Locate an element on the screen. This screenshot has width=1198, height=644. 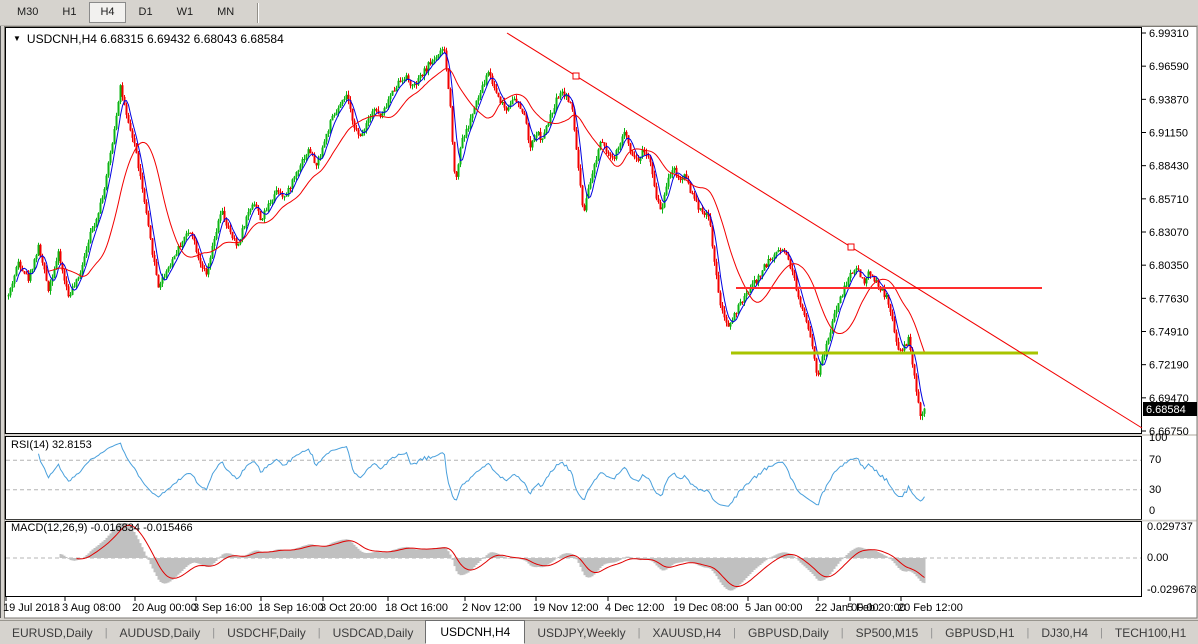
price-axis-label: 6.96590 is located at coordinates (1169, 67).